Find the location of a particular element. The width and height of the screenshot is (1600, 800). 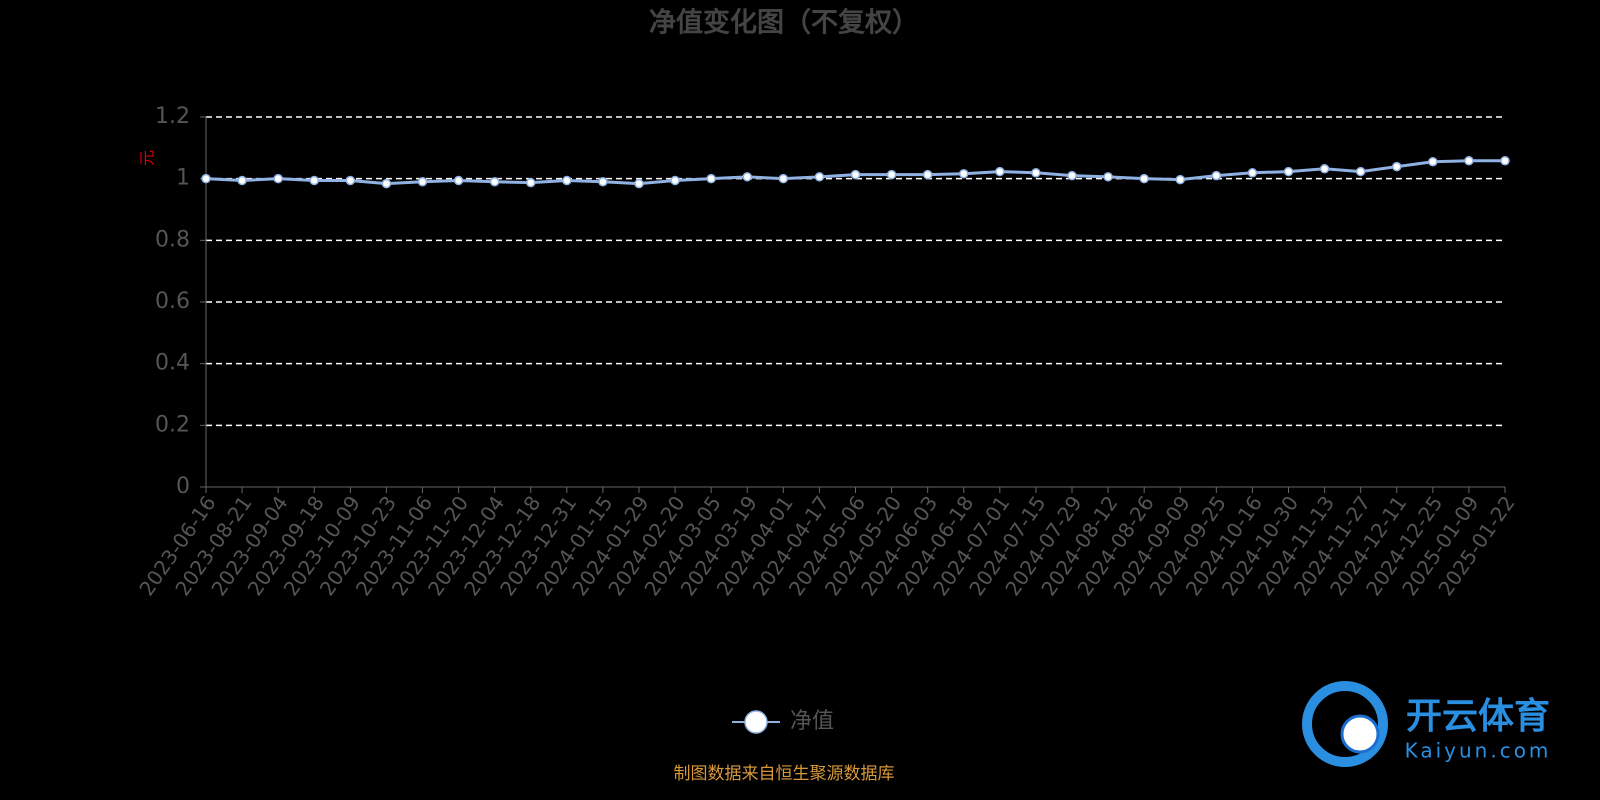

y-tick-label: 0.6 is located at coordinates (172, 301).